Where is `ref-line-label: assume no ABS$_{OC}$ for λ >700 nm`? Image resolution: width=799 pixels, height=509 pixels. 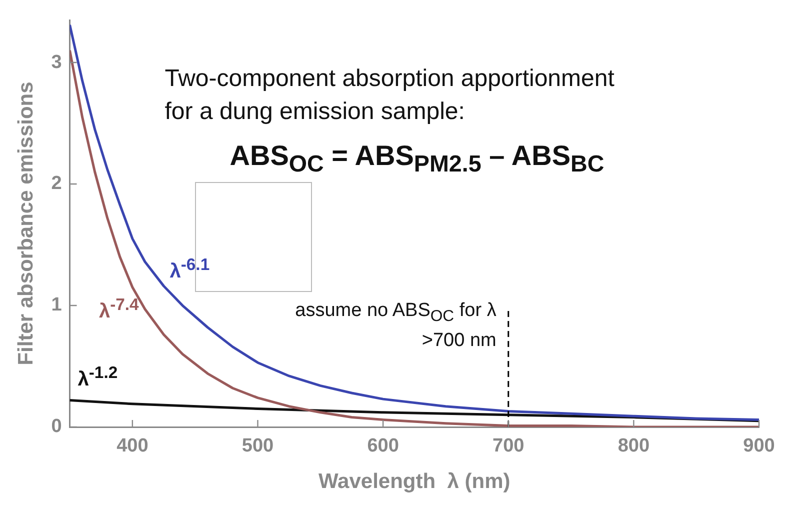
ref-line-label: assume no ABS$_{OC}$ for λ >700 nm is located at coordinates (395, 325).